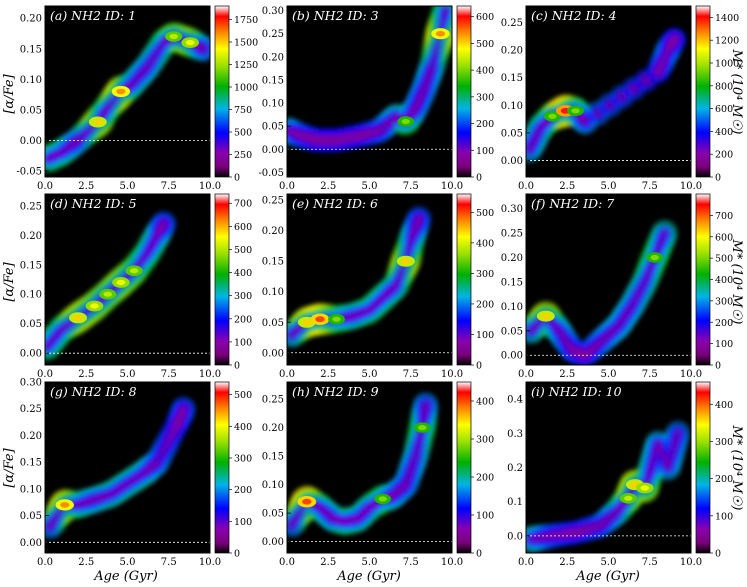 The image size is (747, 587). I want to click on colorbar-tick-label: 200, so click(485, 478).